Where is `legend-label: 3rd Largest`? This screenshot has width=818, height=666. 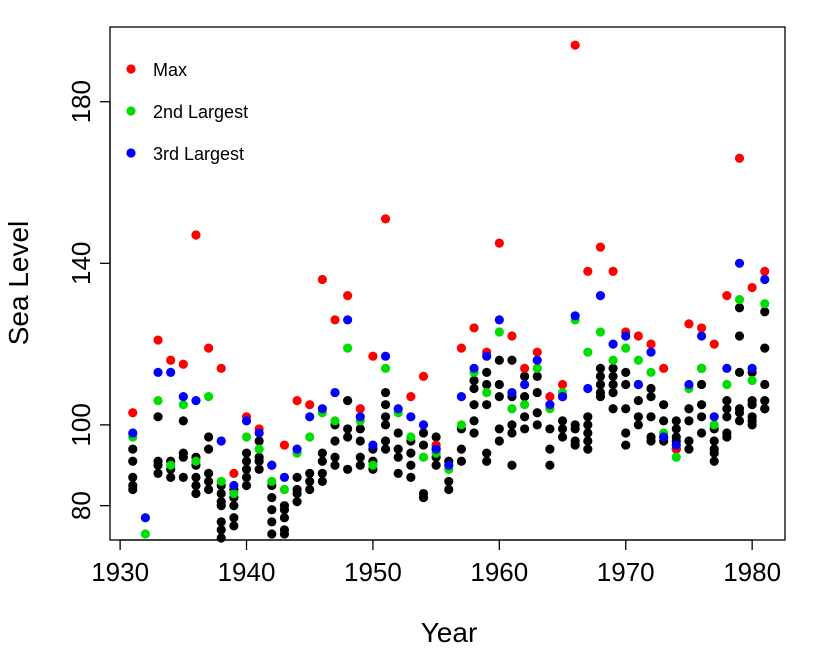
legend-label: 3rd Largest is located at coordinates (198, 154).